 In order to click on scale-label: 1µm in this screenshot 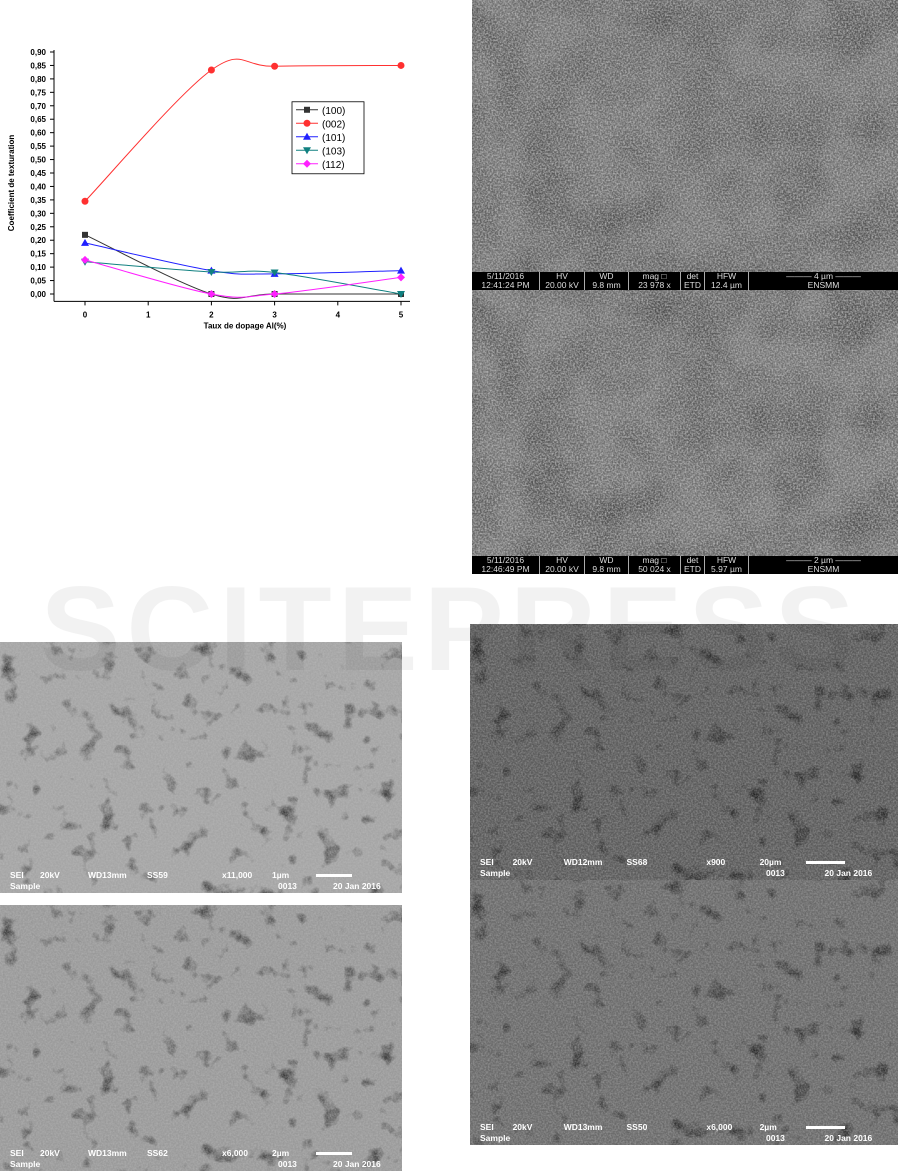, I will do `click(281, 875)`.